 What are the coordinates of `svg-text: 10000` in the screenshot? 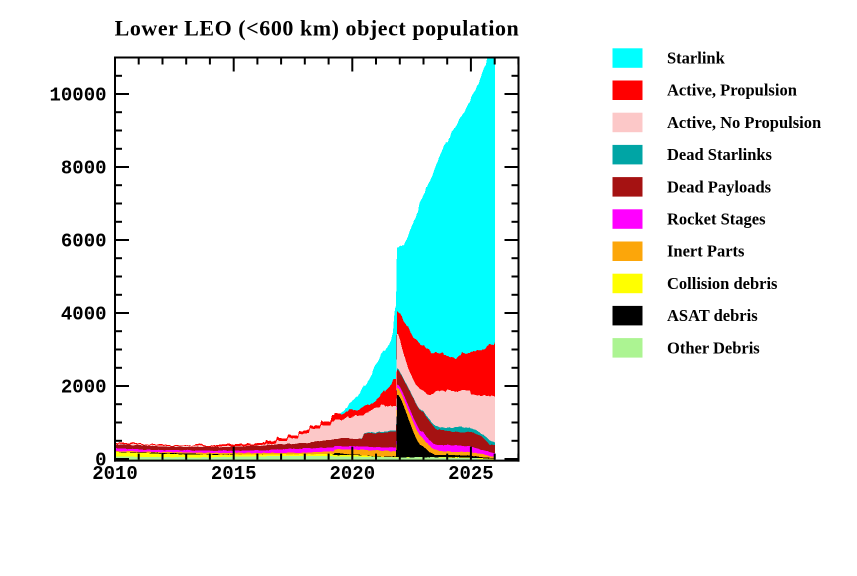 It's located at (77, 96).